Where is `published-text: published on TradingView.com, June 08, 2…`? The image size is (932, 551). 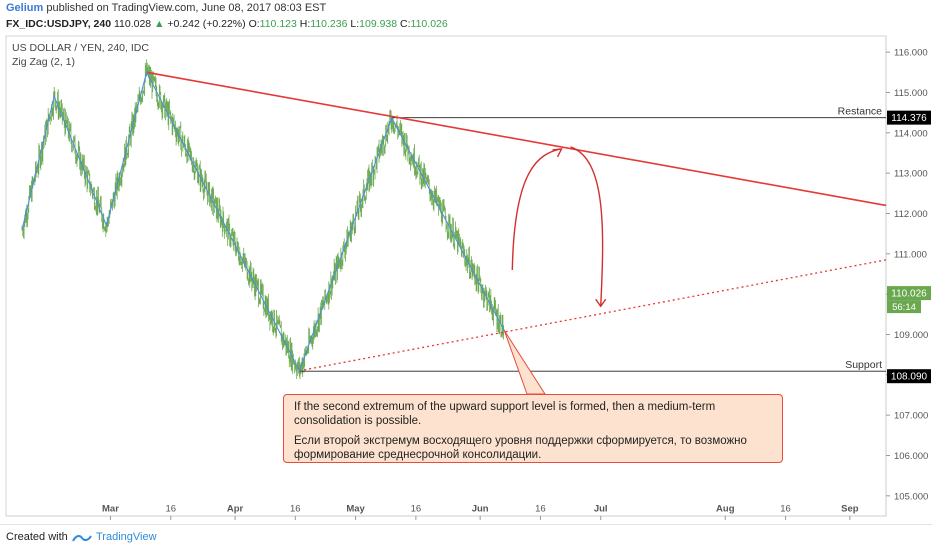
published-text: published on TradingView.com, June 08, 2… is located at coordinates (186, 8).